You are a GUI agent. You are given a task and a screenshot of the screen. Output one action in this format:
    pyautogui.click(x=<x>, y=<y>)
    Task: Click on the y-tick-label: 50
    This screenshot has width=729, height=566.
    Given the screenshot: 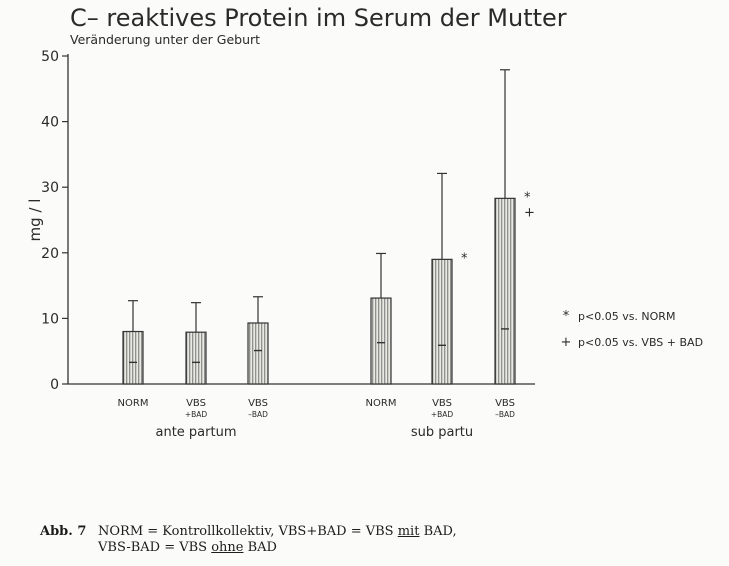 What is the action you would take?
    pyautogui.click(x=50, y=57)
    